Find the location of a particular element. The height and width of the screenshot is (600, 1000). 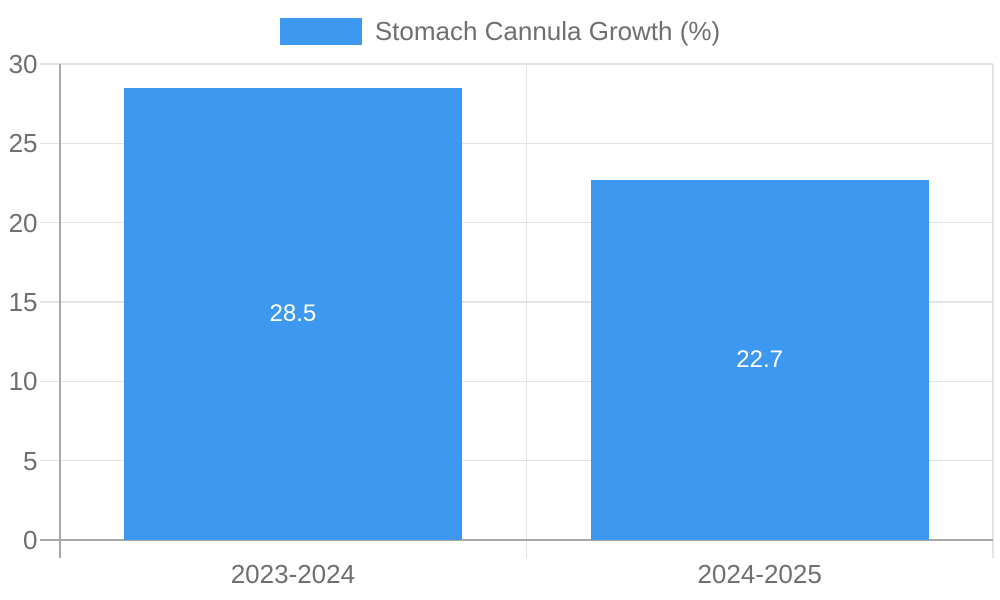

legend-item: Stomach Cannula Growth (%) is located at coordinates (500, 31).